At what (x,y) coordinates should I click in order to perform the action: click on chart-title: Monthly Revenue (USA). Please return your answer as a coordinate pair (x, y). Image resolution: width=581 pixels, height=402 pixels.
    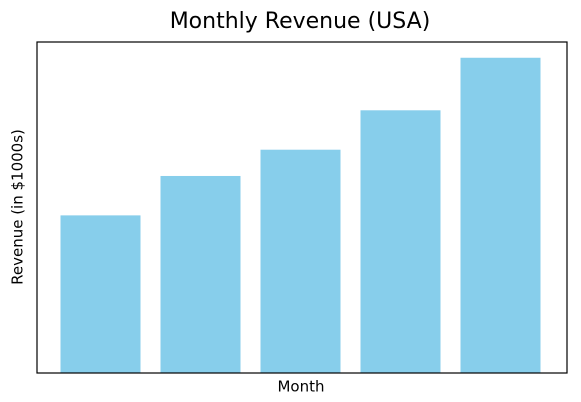
    Looking at the image, I should click on (300, 21).